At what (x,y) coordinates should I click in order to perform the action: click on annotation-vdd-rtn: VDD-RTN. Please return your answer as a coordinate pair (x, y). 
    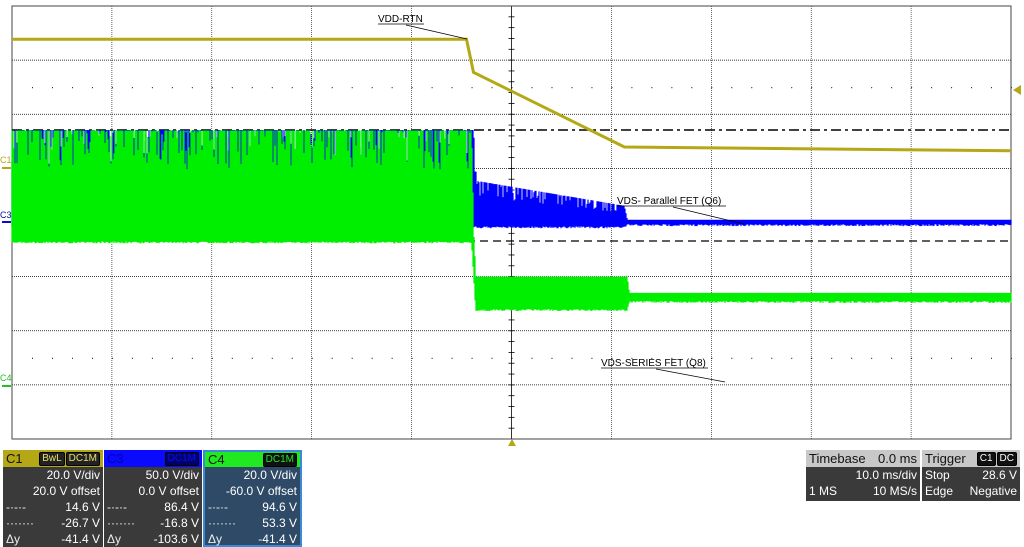
    Looking at the image, I should click on (400, 19).